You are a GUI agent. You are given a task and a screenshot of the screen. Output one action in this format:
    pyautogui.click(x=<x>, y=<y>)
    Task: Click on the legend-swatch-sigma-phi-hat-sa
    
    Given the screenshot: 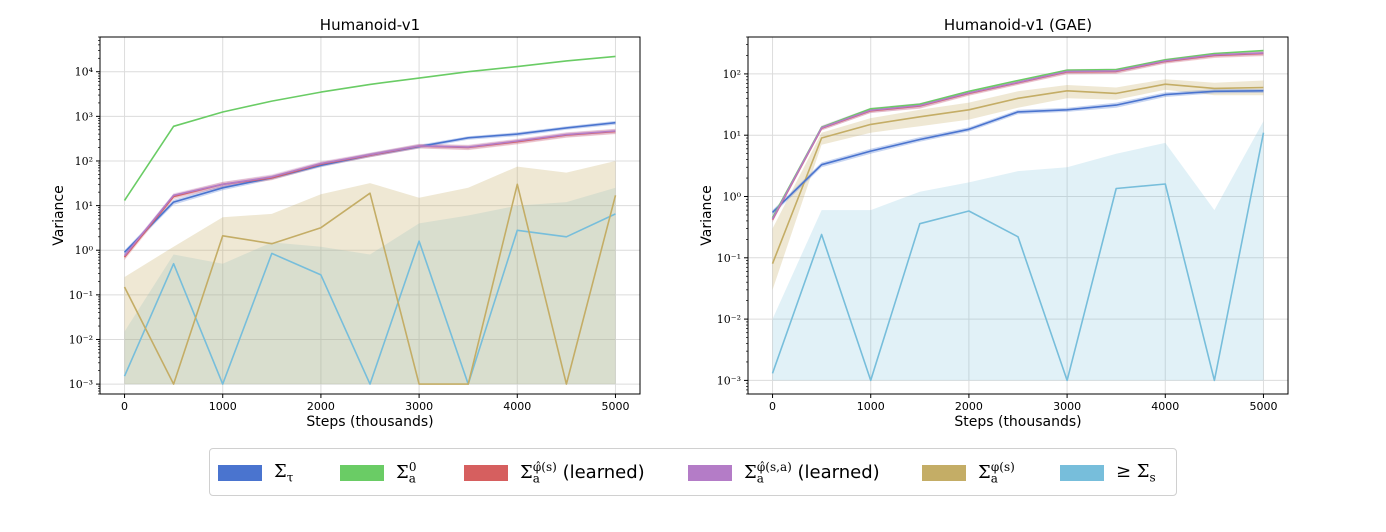 What is the action you would take?
    pyautogui.click(x=710, y=473)
    